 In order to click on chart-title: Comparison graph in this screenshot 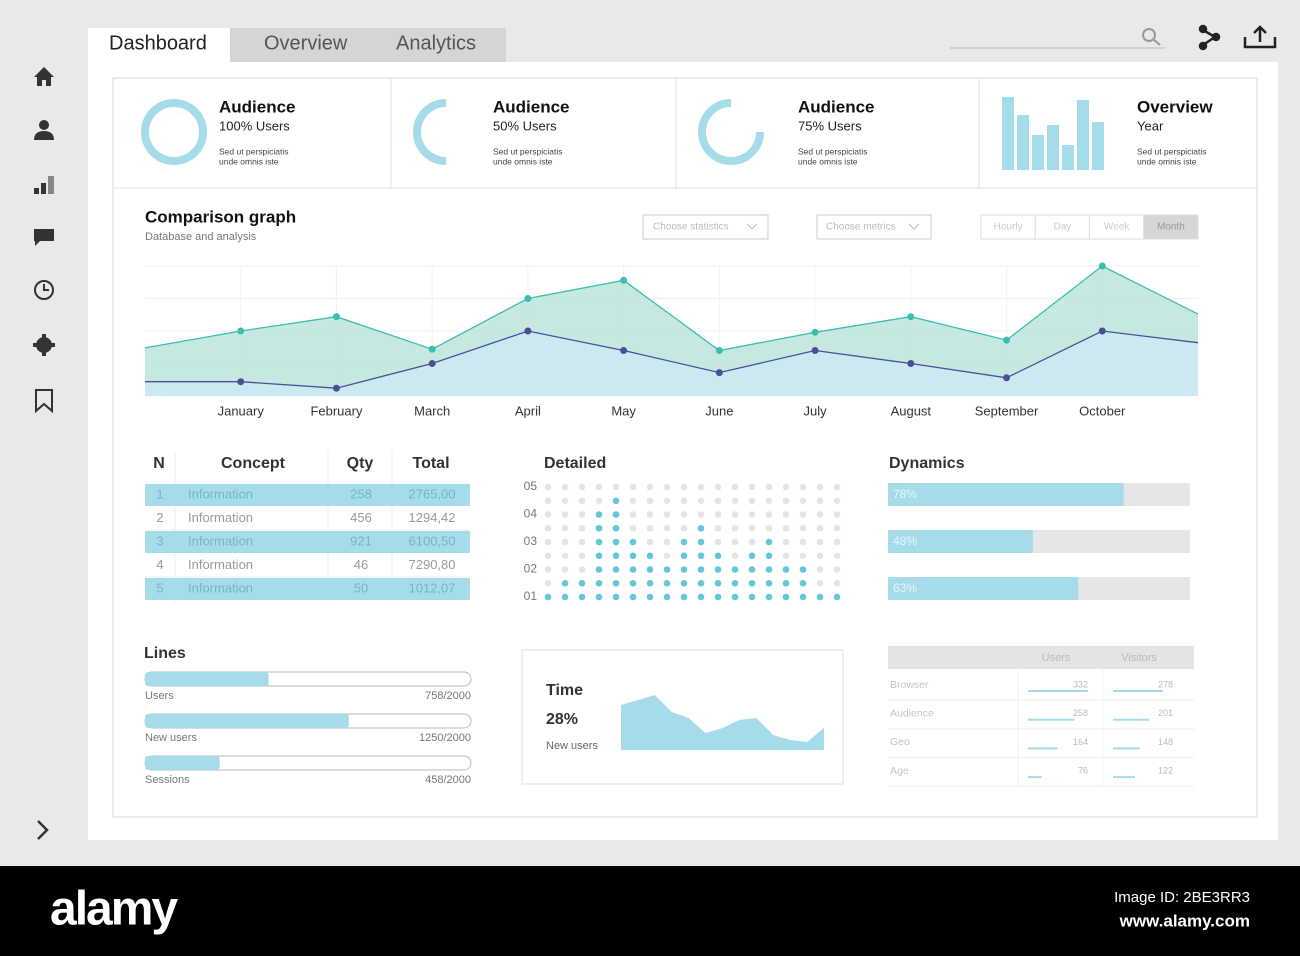, I will do `click(220, 216)`.